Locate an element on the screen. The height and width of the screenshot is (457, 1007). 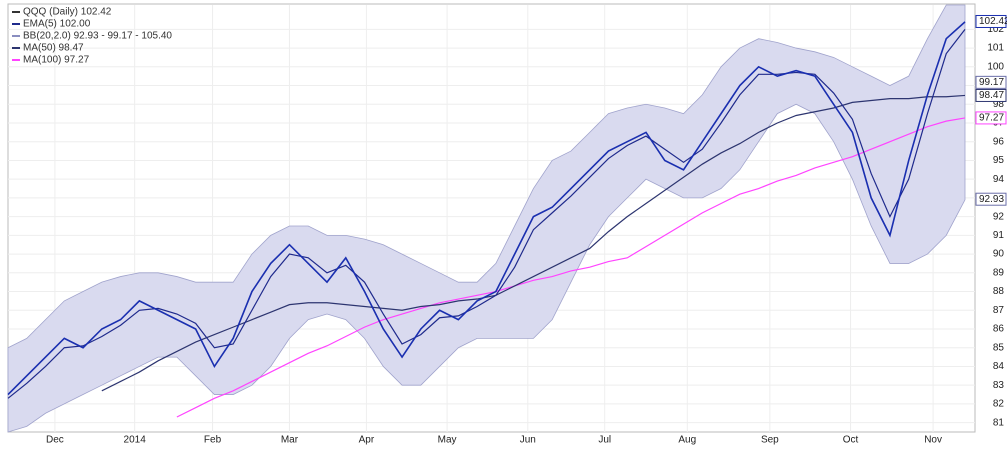
legend-label: MA(50) 98.47 is located at coordinates (53, 48).